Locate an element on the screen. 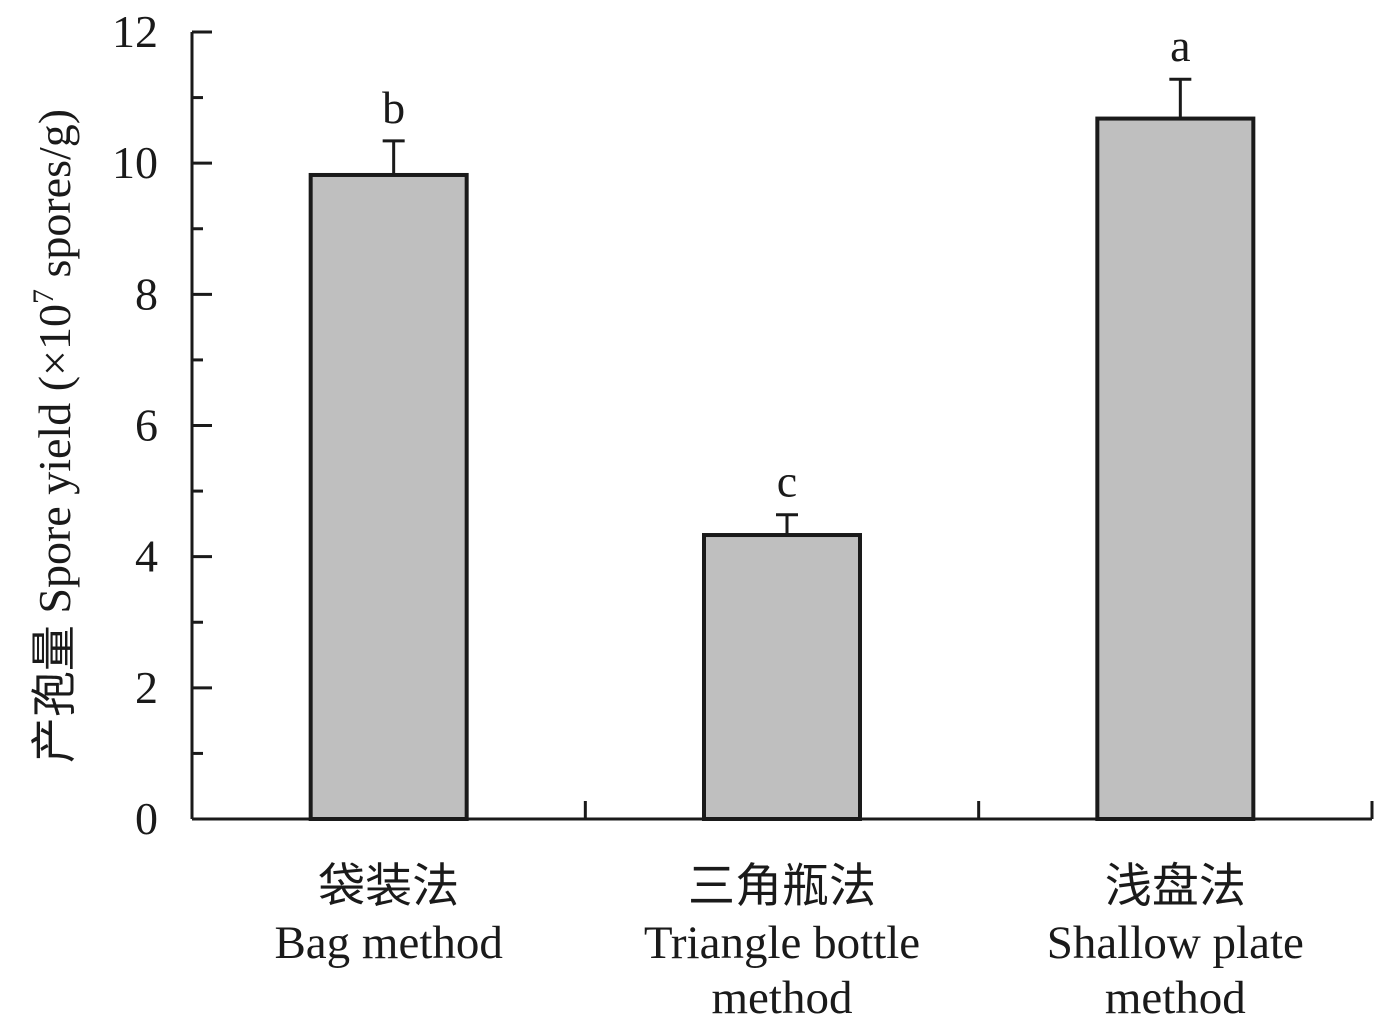 The width and height of the screenshot is (1378, 1032). y-axis-label-main: 产孢量 Spore yield (×10 is located at coordinates (54, 533).